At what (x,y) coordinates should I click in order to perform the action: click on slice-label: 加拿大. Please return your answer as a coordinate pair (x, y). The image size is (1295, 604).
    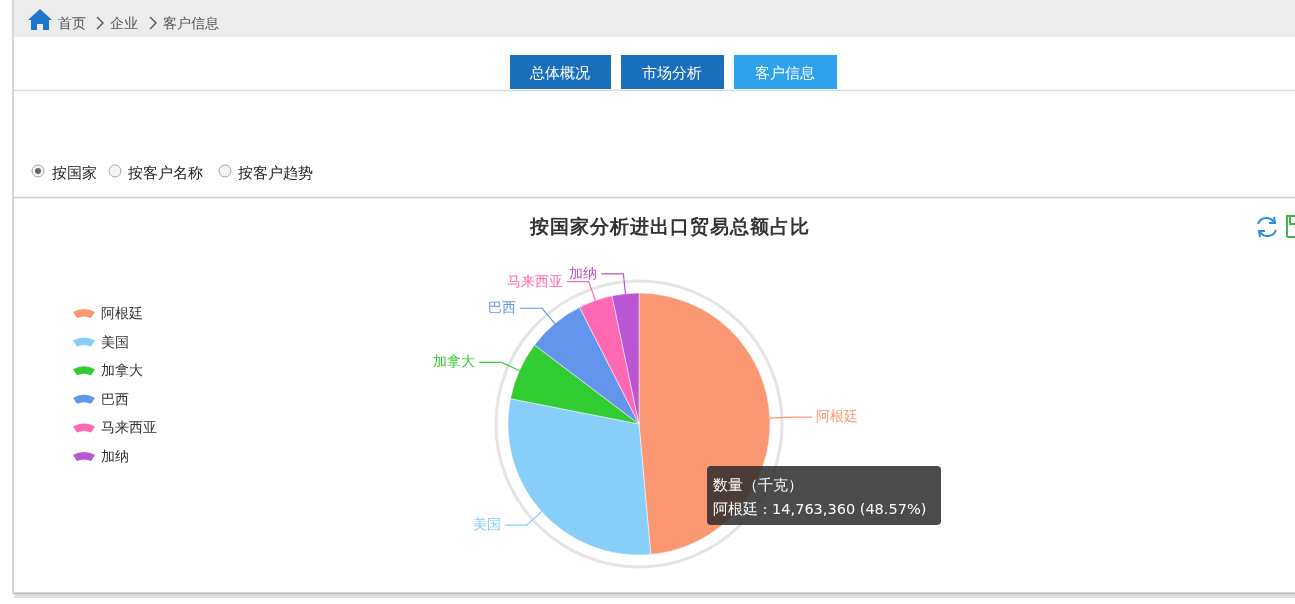
    Looking at the image, I should click on (454, 361).